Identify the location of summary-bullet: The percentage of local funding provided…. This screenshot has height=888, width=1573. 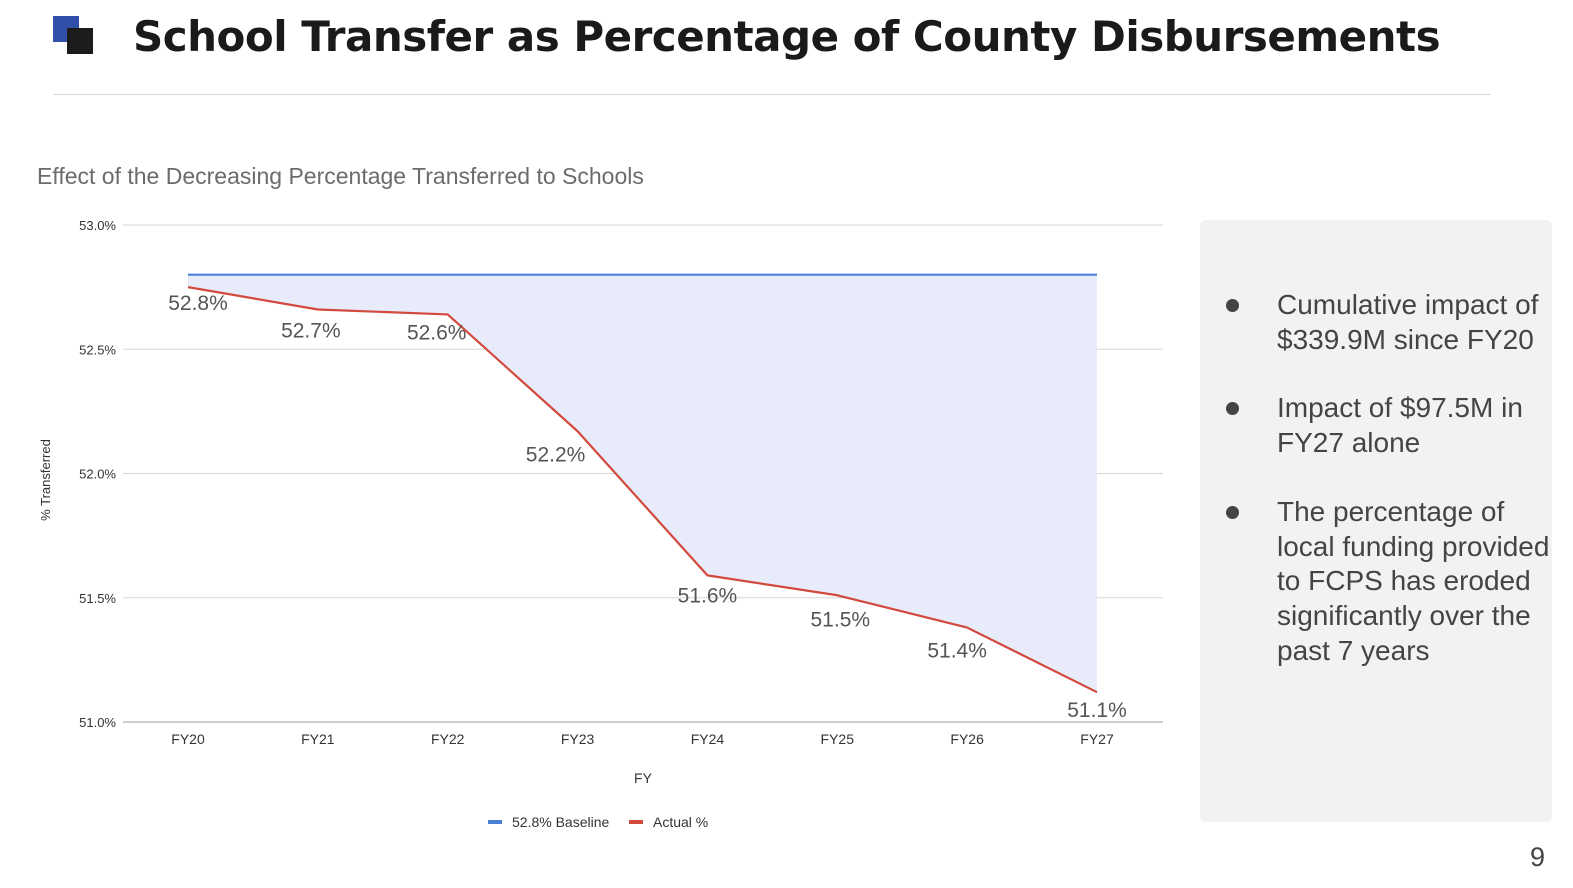
(1387, 582).